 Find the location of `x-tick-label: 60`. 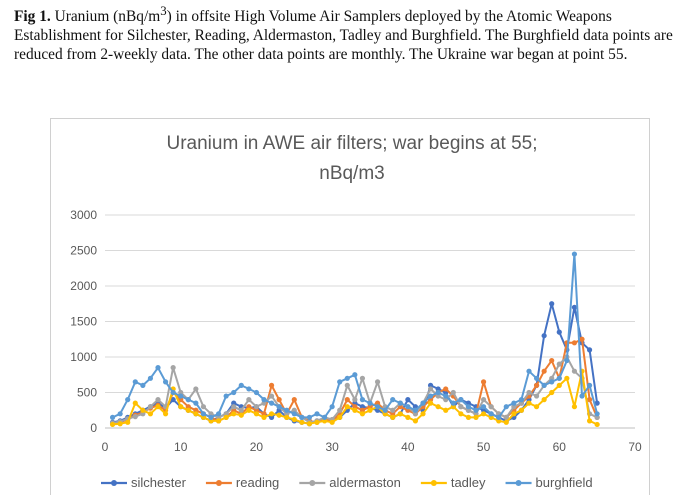

x-tick-label: 60 is located at coordinates (560, 447).